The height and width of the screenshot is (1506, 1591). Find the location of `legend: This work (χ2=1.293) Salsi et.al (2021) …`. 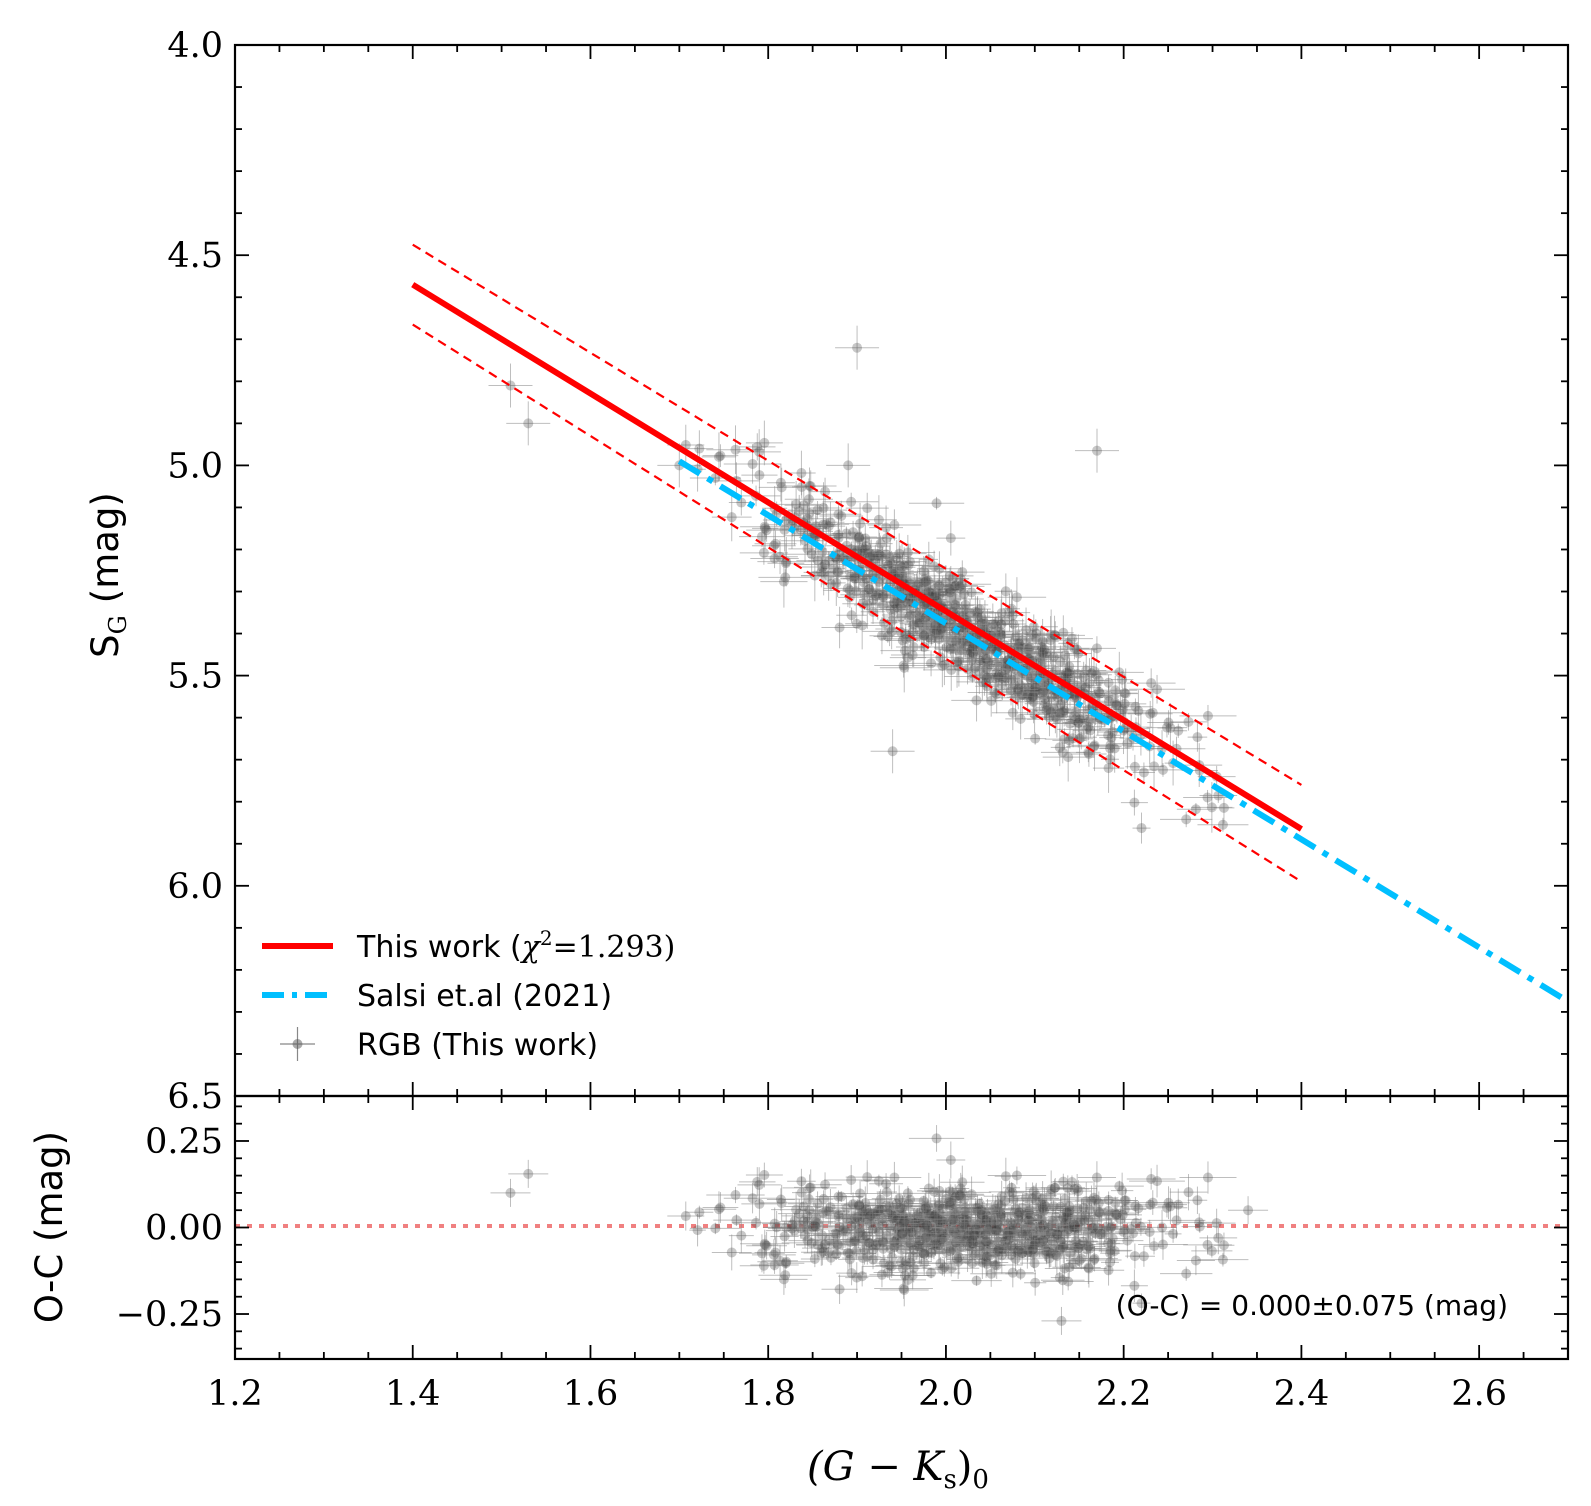

legend: This work (χ2=1.293) Salsi et.al (2021) … is located at coordinates (468, 994).